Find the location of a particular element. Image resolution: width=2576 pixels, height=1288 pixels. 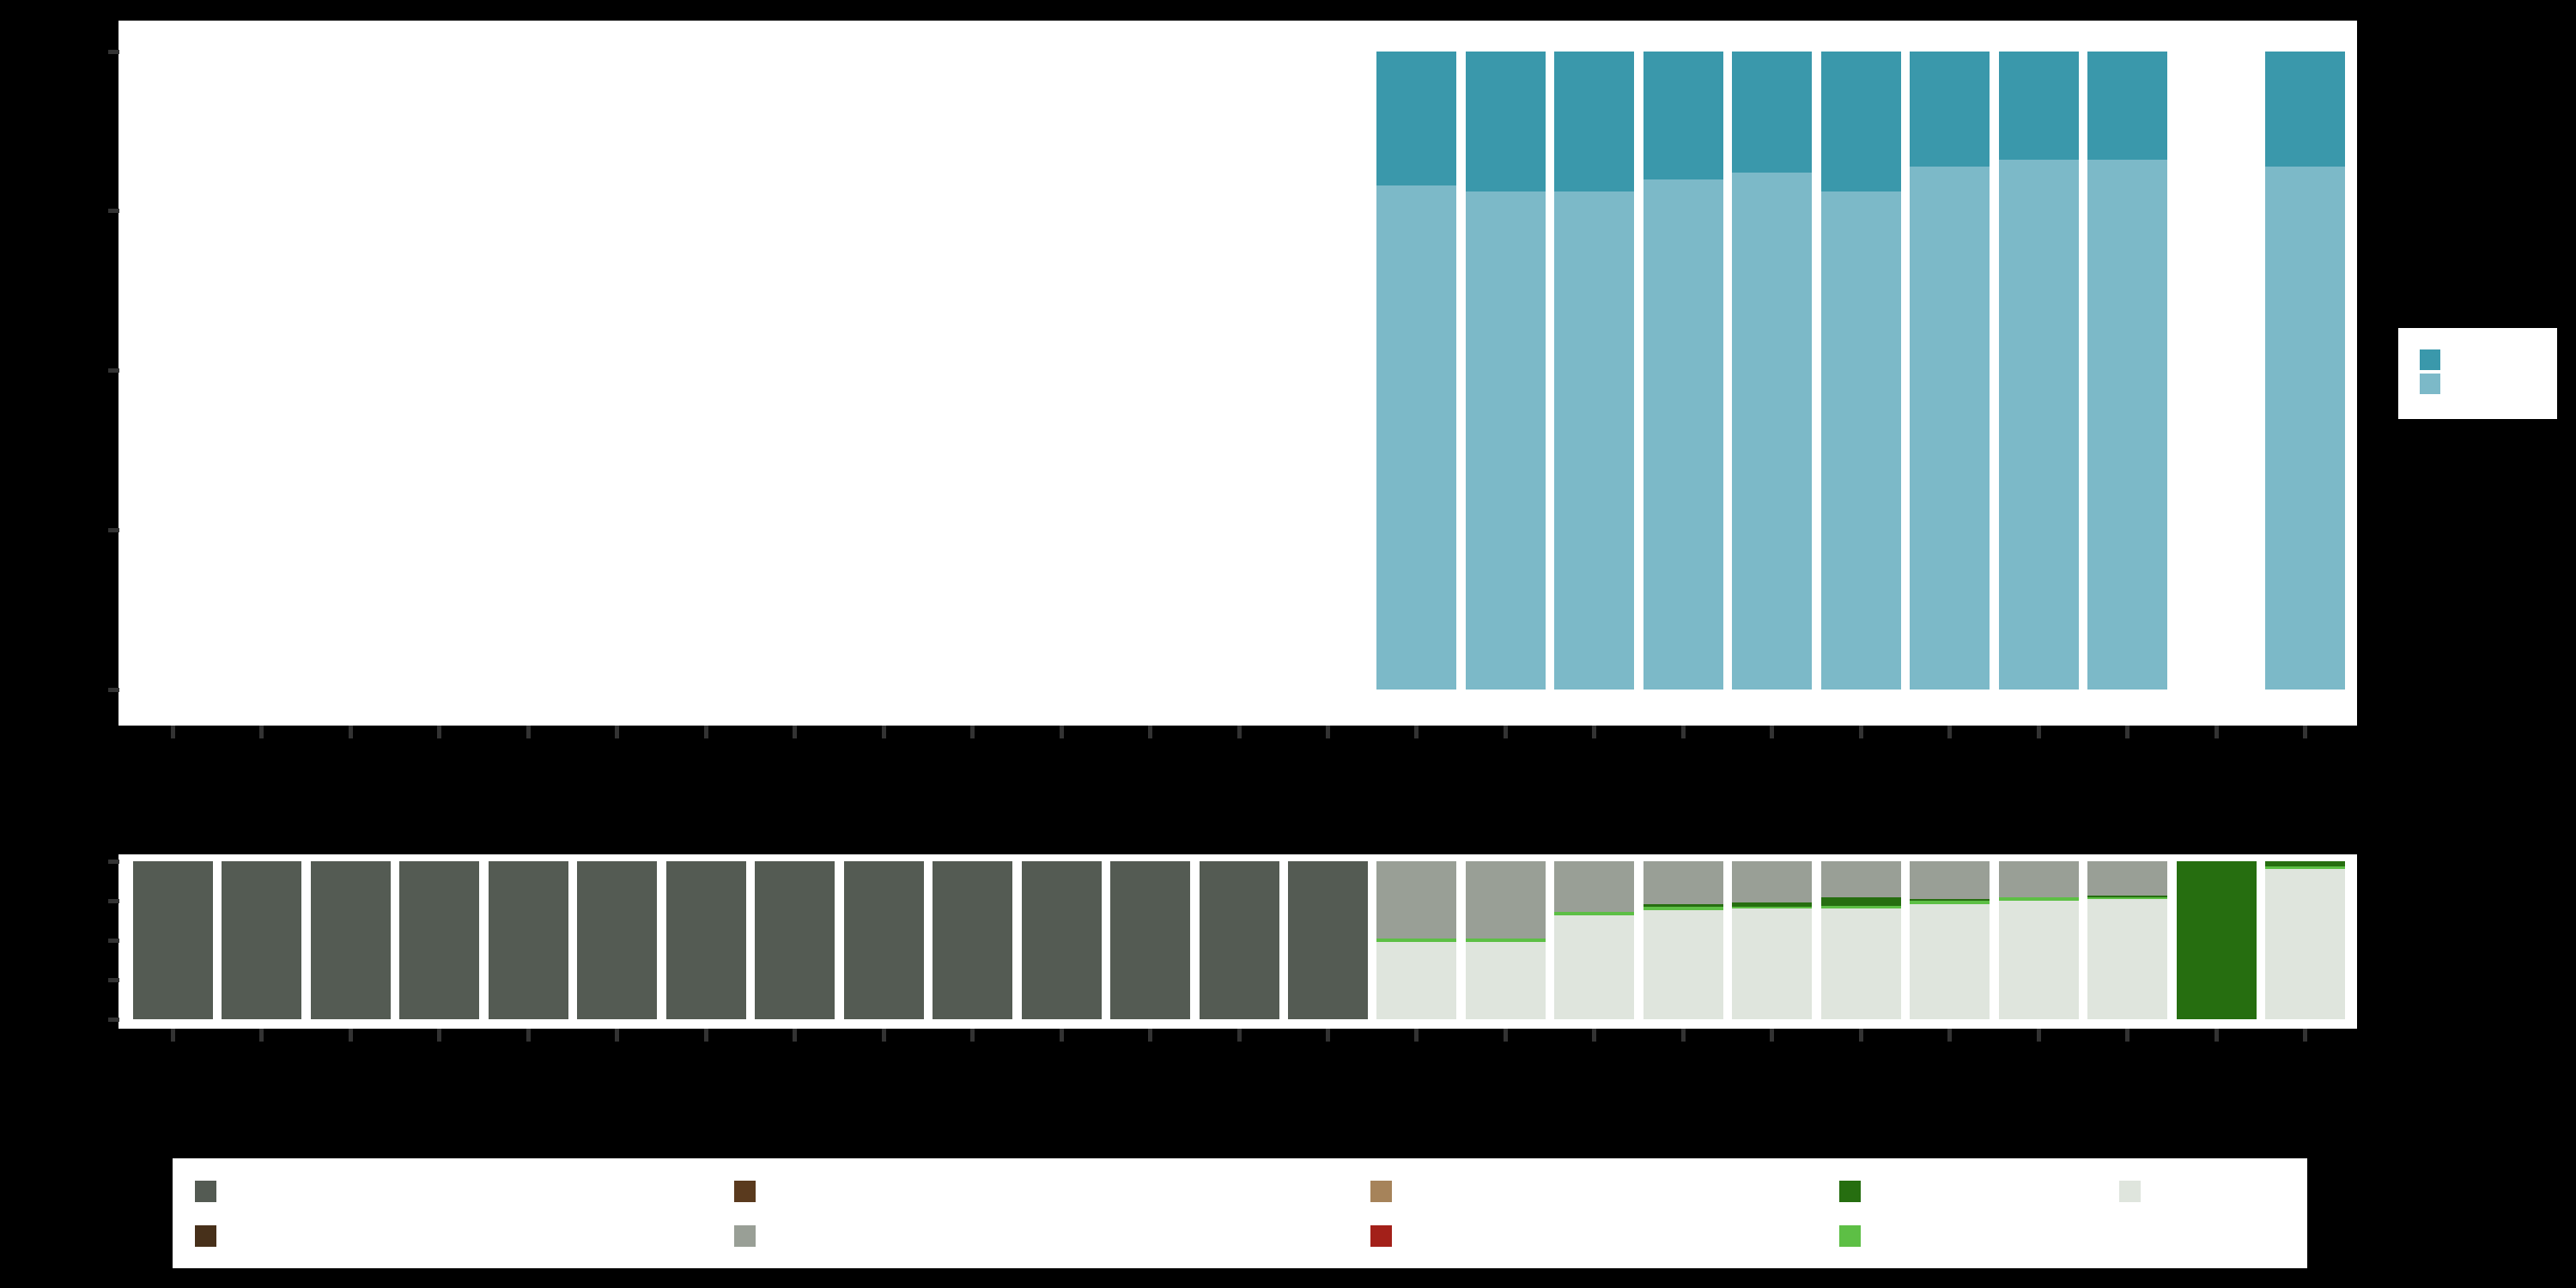

missings-legend is located at coordinates (1240, 1213).